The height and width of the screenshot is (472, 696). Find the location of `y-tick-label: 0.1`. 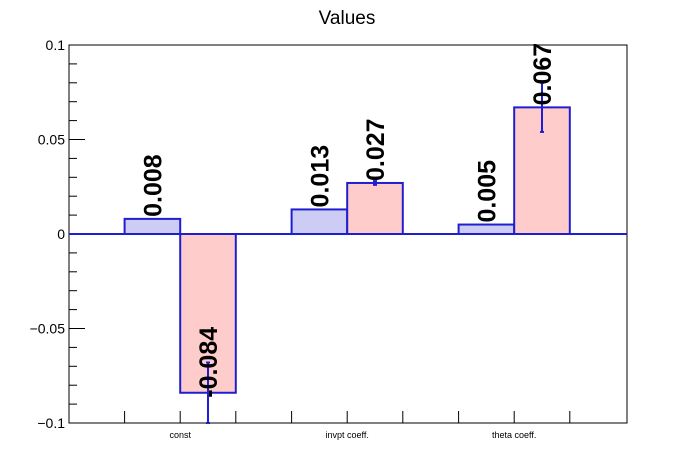

y-tick-label: 0.1 is located at coordinates (56, 45).